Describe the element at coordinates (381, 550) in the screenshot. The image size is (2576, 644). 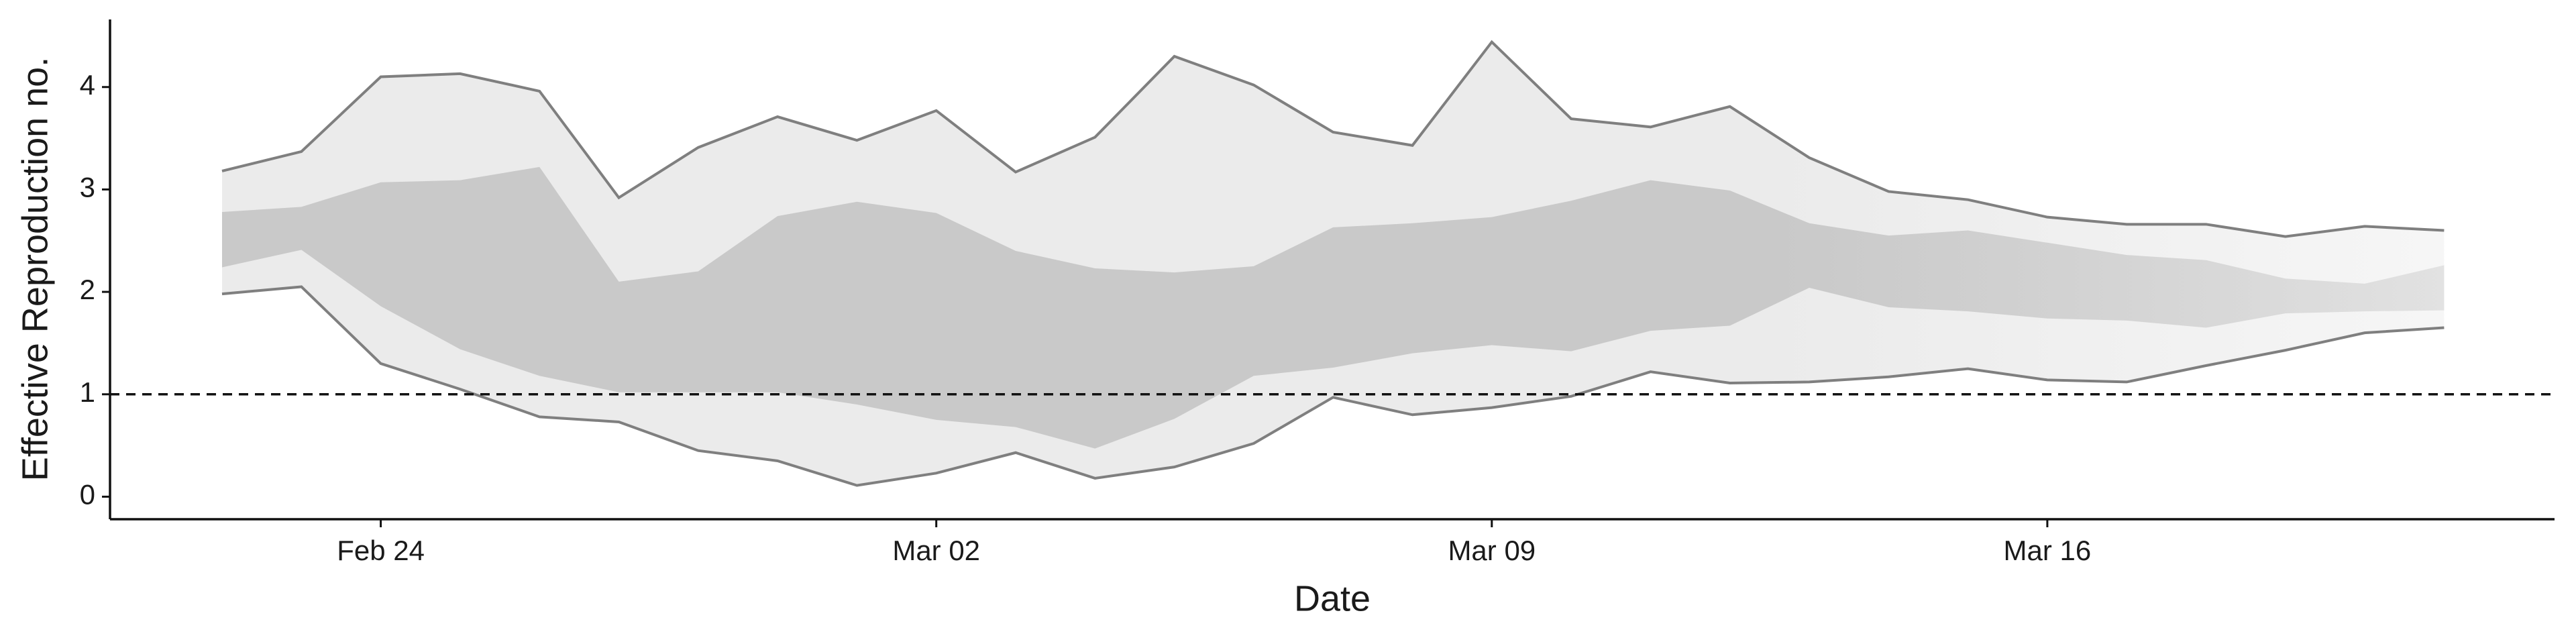
I see `x-tick-label: Feb 24` at that location.